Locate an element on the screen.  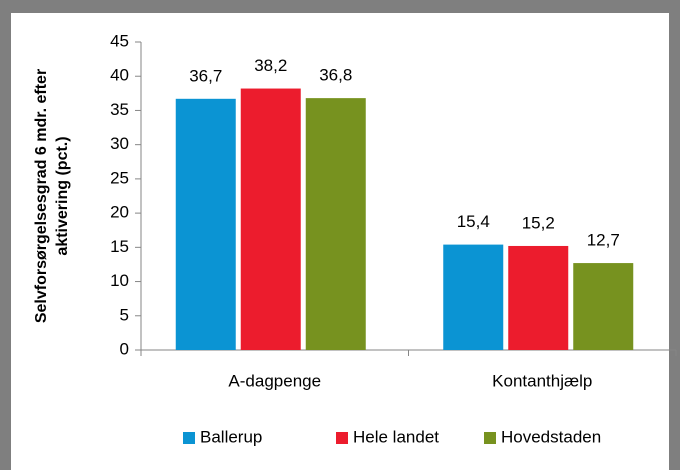
y-tick-label: 15 is located at coordinates (119, 246).